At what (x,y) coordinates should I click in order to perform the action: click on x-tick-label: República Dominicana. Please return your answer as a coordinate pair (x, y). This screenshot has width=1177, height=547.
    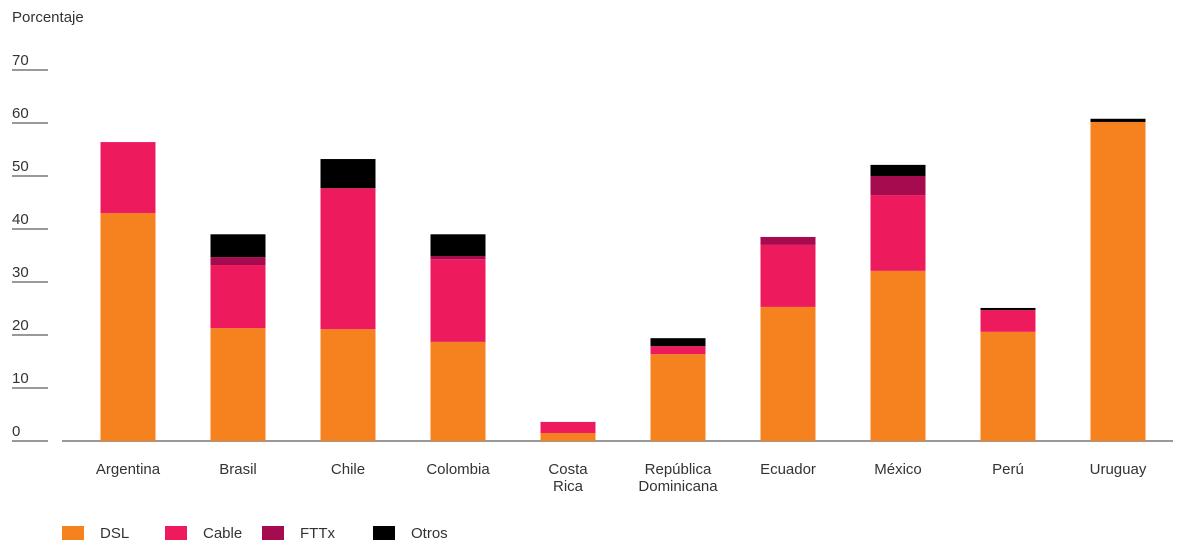
    Looking at the image, I should click on (678, 478).